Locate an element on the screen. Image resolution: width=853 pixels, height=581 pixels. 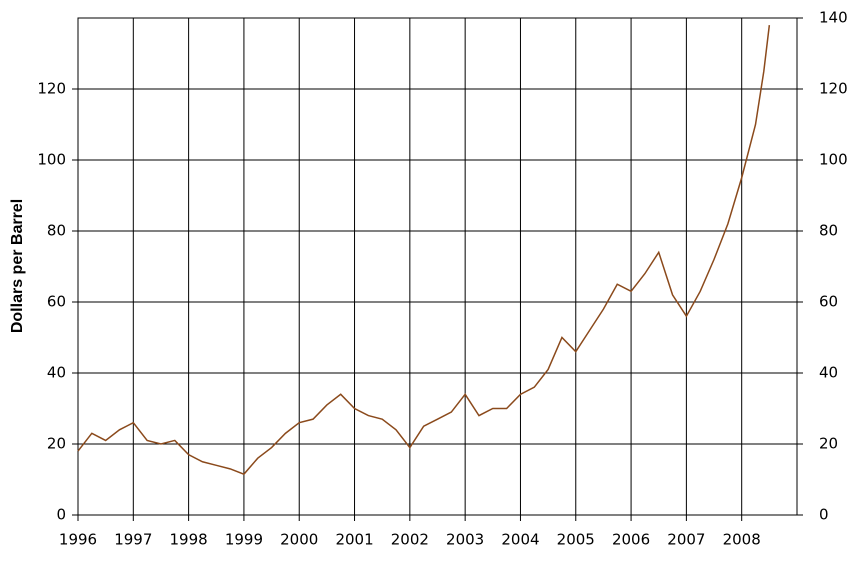
y-axis-label: Dollars per Barrel is located at coordinates (17, 266).